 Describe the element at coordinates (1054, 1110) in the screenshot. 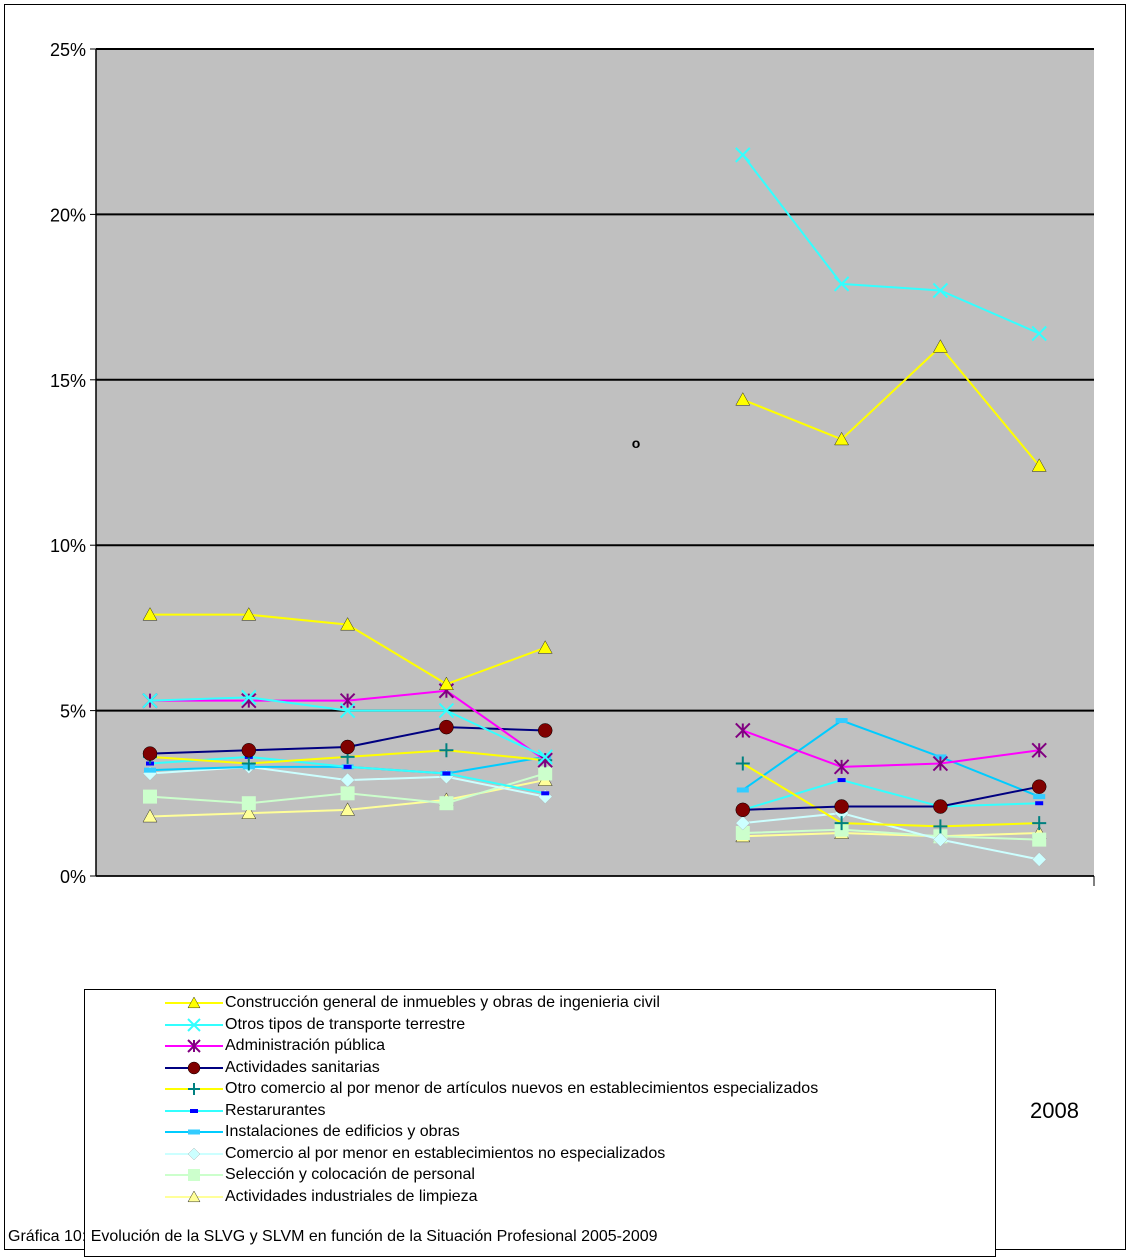

I see `x-tick-label: 2008` at that location.